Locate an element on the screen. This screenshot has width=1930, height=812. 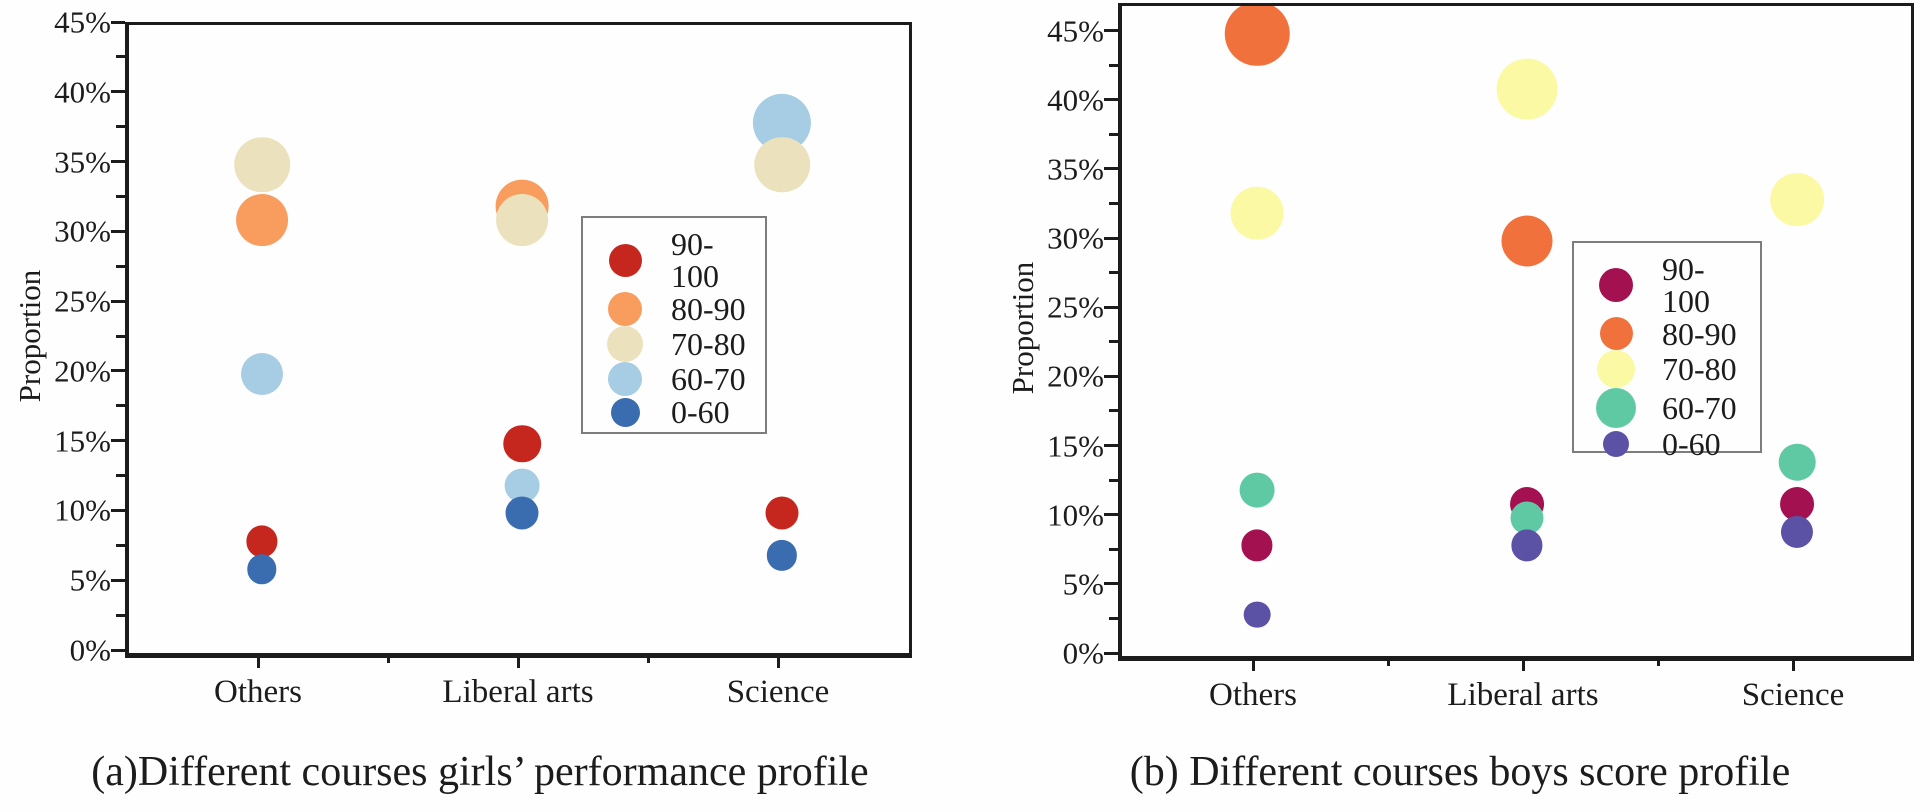
legend-label: 90-100 is located at coordinates (695, 260).